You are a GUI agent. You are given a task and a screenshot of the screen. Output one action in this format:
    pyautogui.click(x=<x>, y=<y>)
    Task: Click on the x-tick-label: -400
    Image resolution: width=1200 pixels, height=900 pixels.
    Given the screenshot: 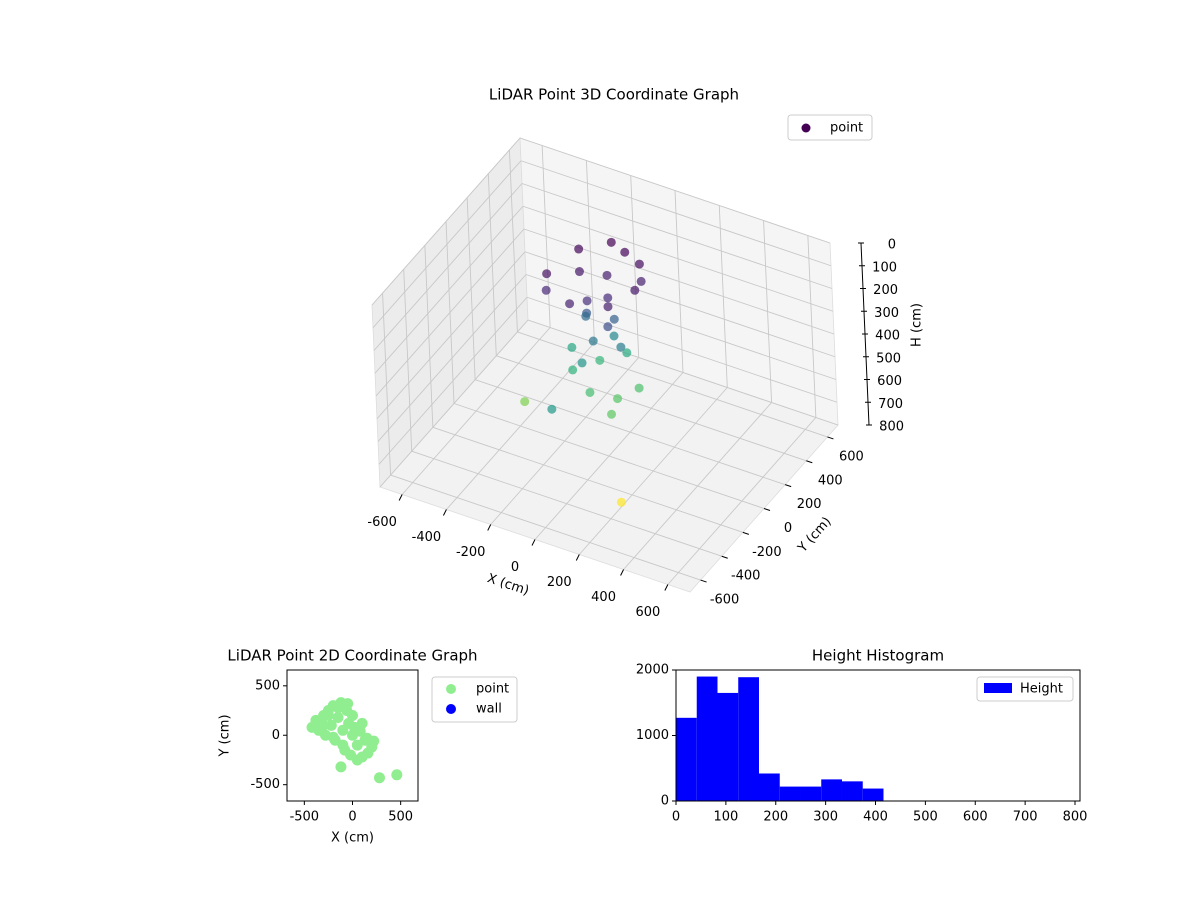 What is the action you would take?
    pyautogui.click(x=427, y=537)
    